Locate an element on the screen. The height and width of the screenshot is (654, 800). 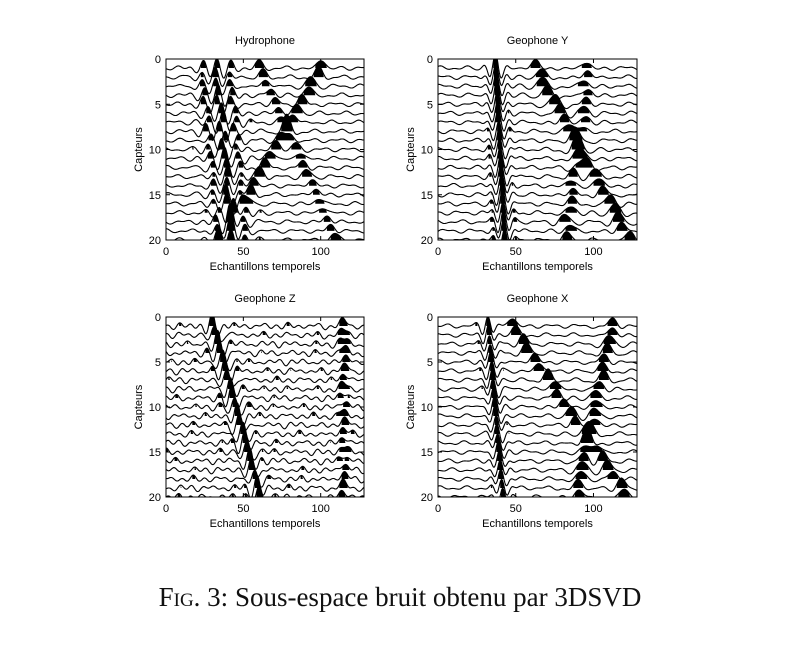
y-tick-label: 0 is located at coordinates (430, 318).